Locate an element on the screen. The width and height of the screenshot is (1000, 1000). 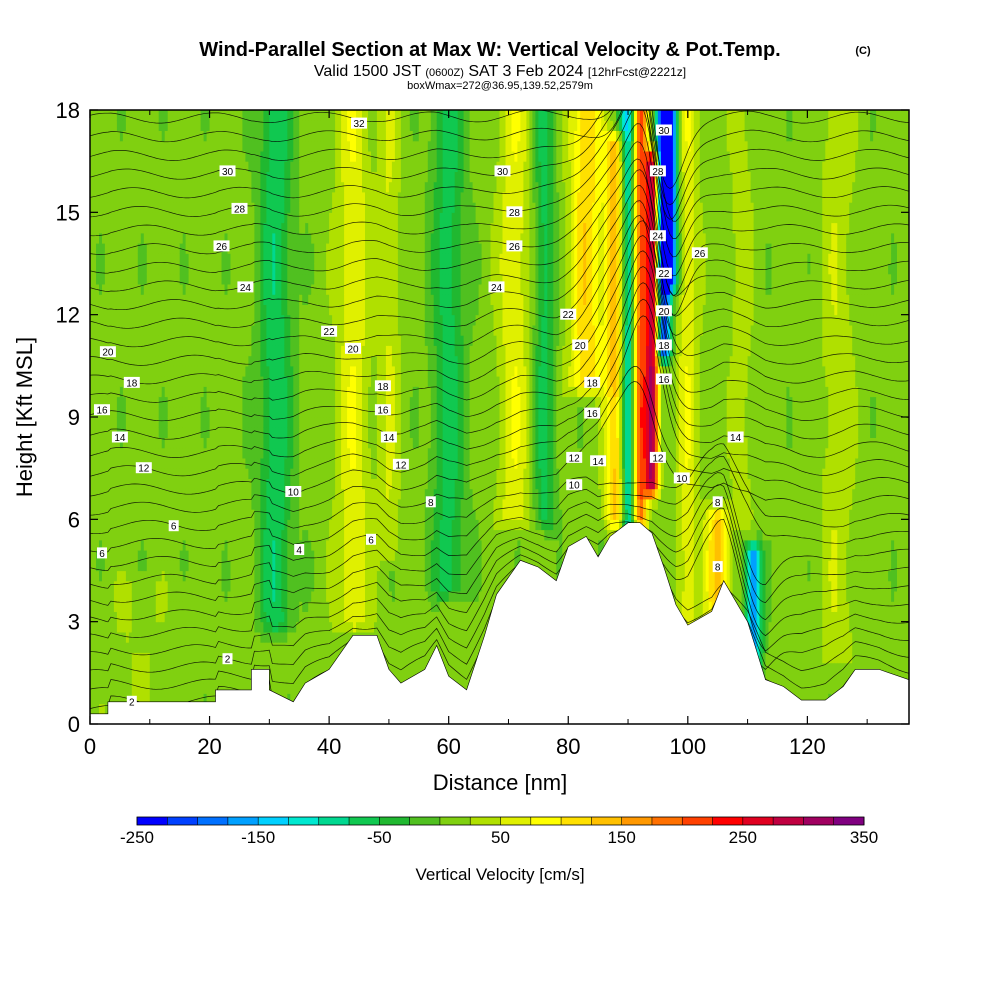
valid-utc: (0600Z) is located at coordinates (444, 73).